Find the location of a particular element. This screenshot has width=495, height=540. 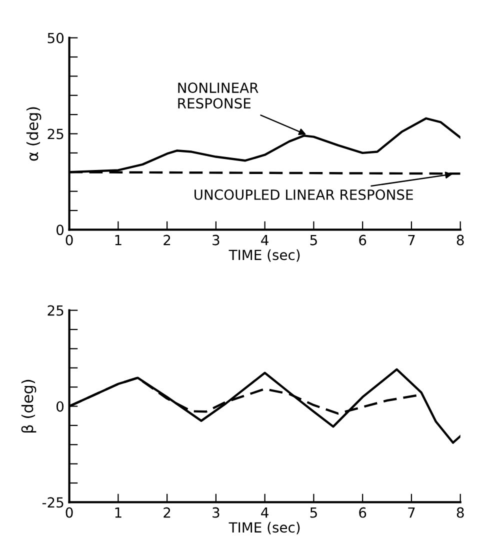

y-axis-title: α (deg) is located at coordinates (34, 134).